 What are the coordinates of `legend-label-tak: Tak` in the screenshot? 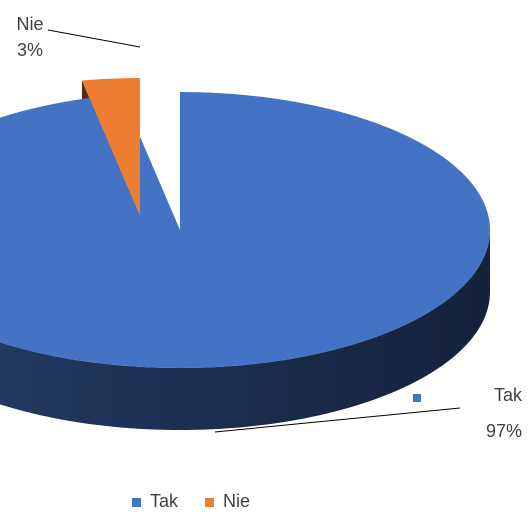 It's located at (164, 501).